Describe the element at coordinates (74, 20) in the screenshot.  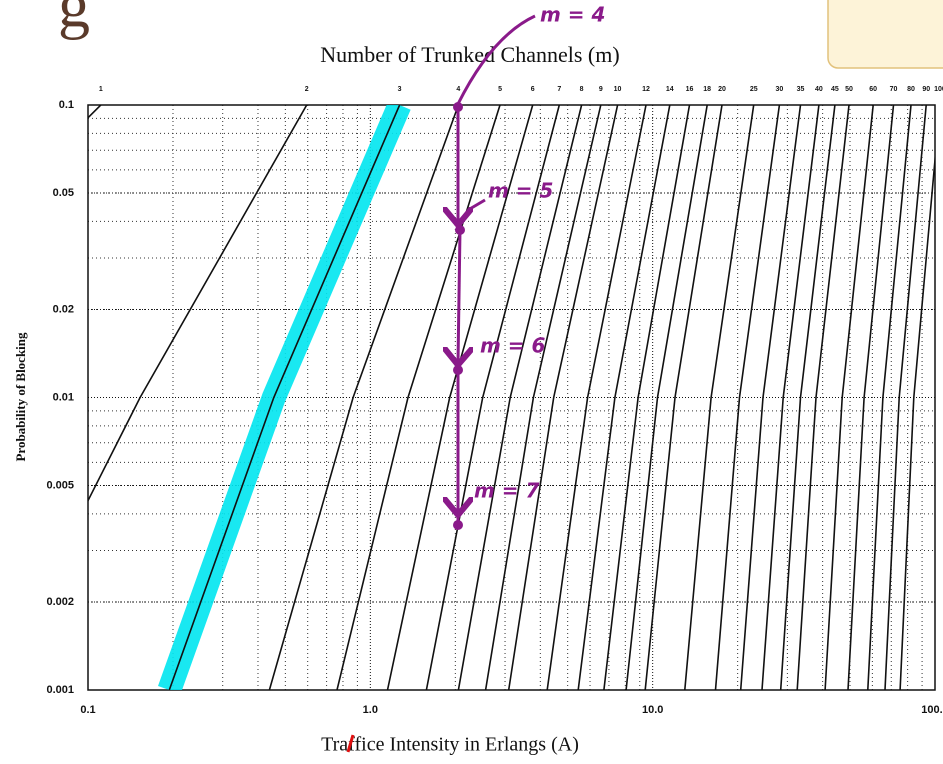
I see `header-fragment: g` at that location.